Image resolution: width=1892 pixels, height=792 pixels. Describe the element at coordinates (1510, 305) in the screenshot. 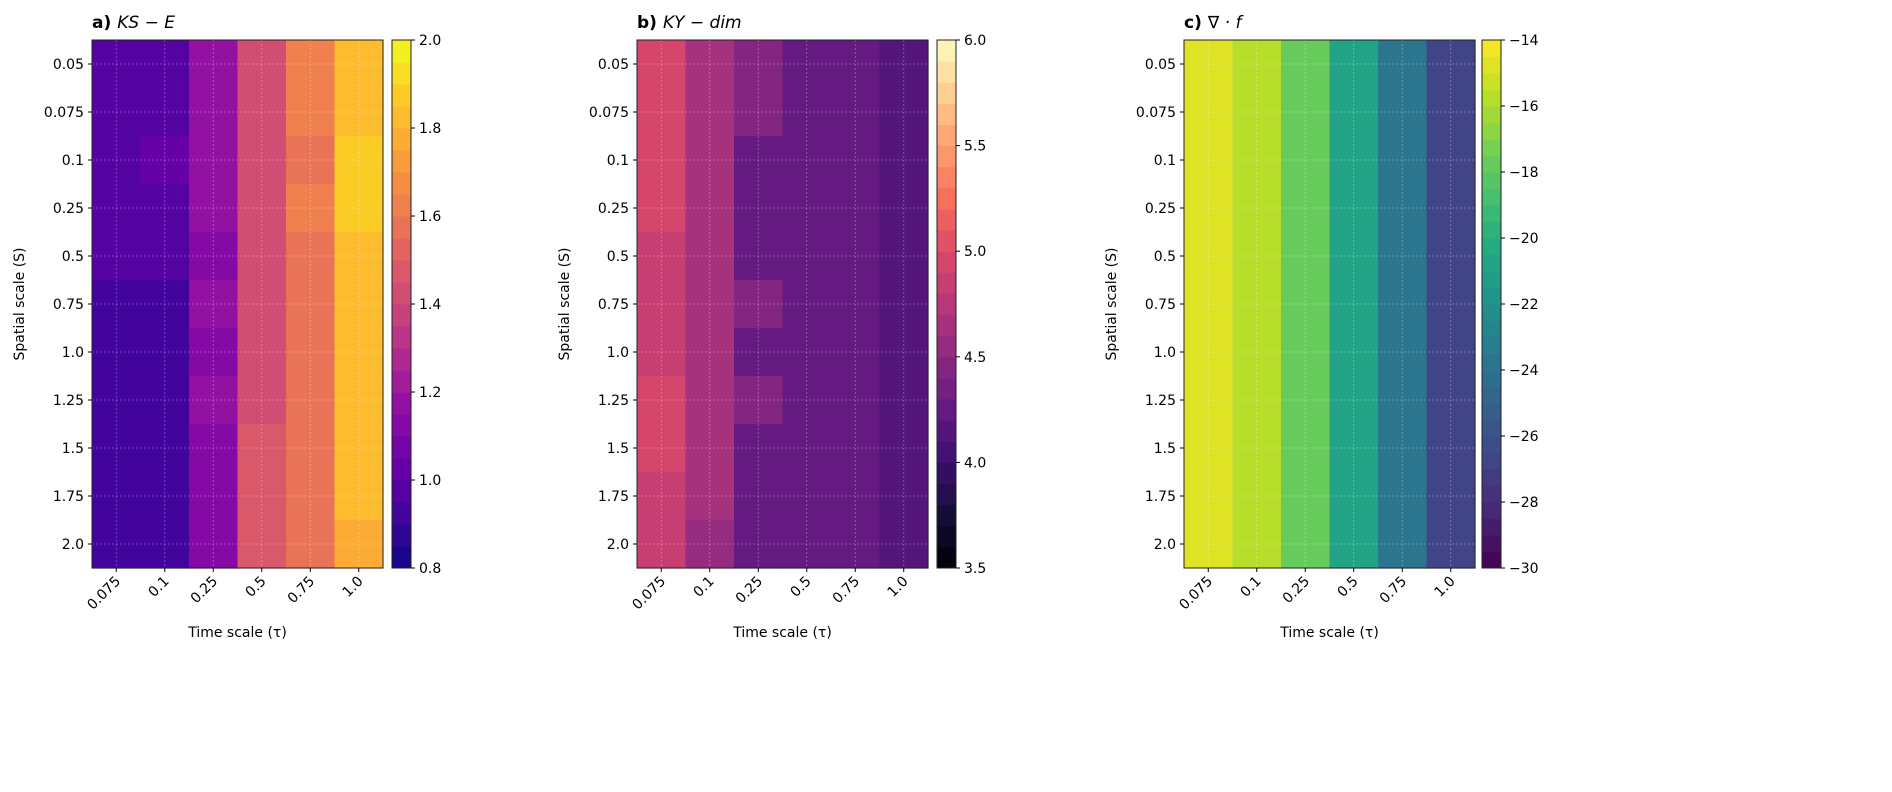

I see `colorbar-c: −30 −28 −26 −24 −22 −20 −18 −16 −14` at that location.